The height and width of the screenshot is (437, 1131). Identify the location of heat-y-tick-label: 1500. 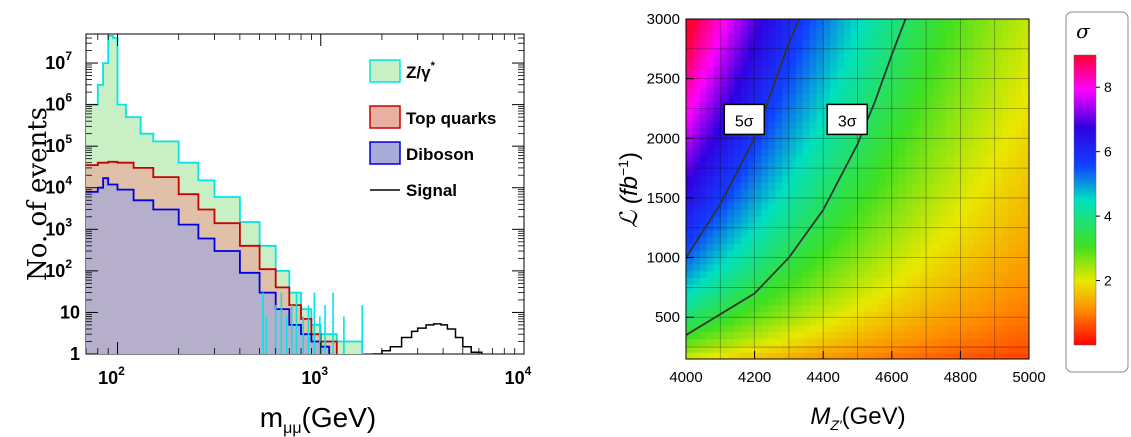
(663, 198).